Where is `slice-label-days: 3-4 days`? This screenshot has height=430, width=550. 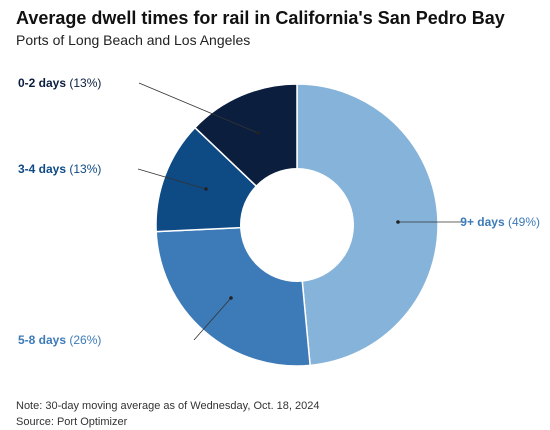 slice-label-days: 3-4 days is located at coordinates (43, 169).